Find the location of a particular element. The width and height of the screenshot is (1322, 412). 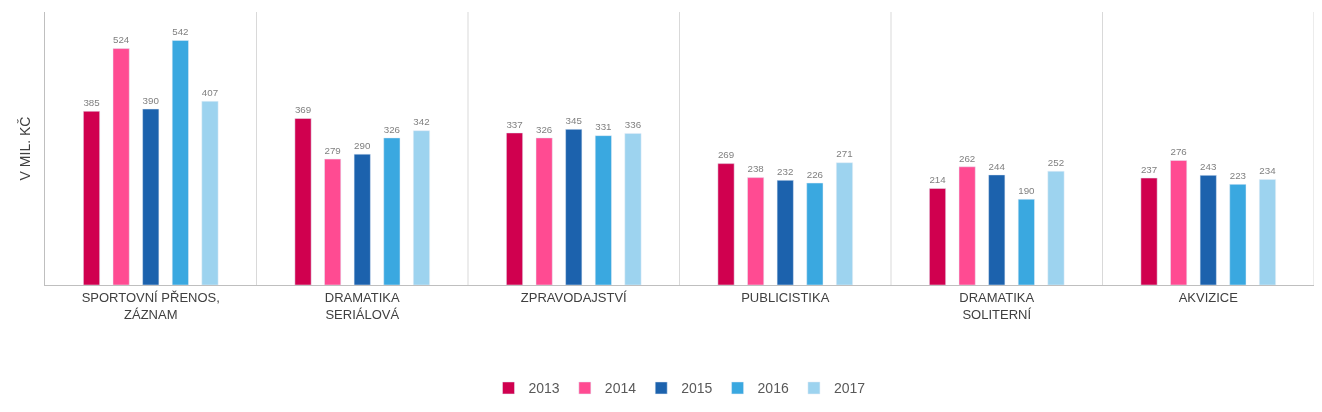

data-label: 290 is located at coordinates (362, 145).